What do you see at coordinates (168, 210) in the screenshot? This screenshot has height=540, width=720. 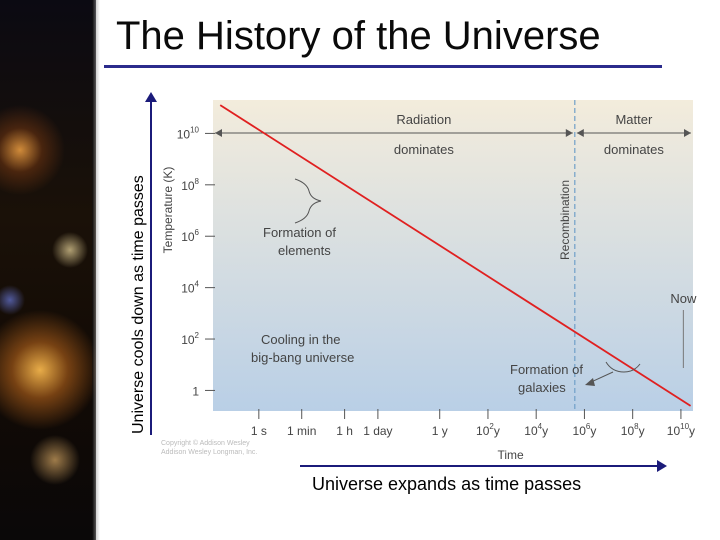 I see `y-axis-label: Temperature (K)` at bounding box center [168, 210].